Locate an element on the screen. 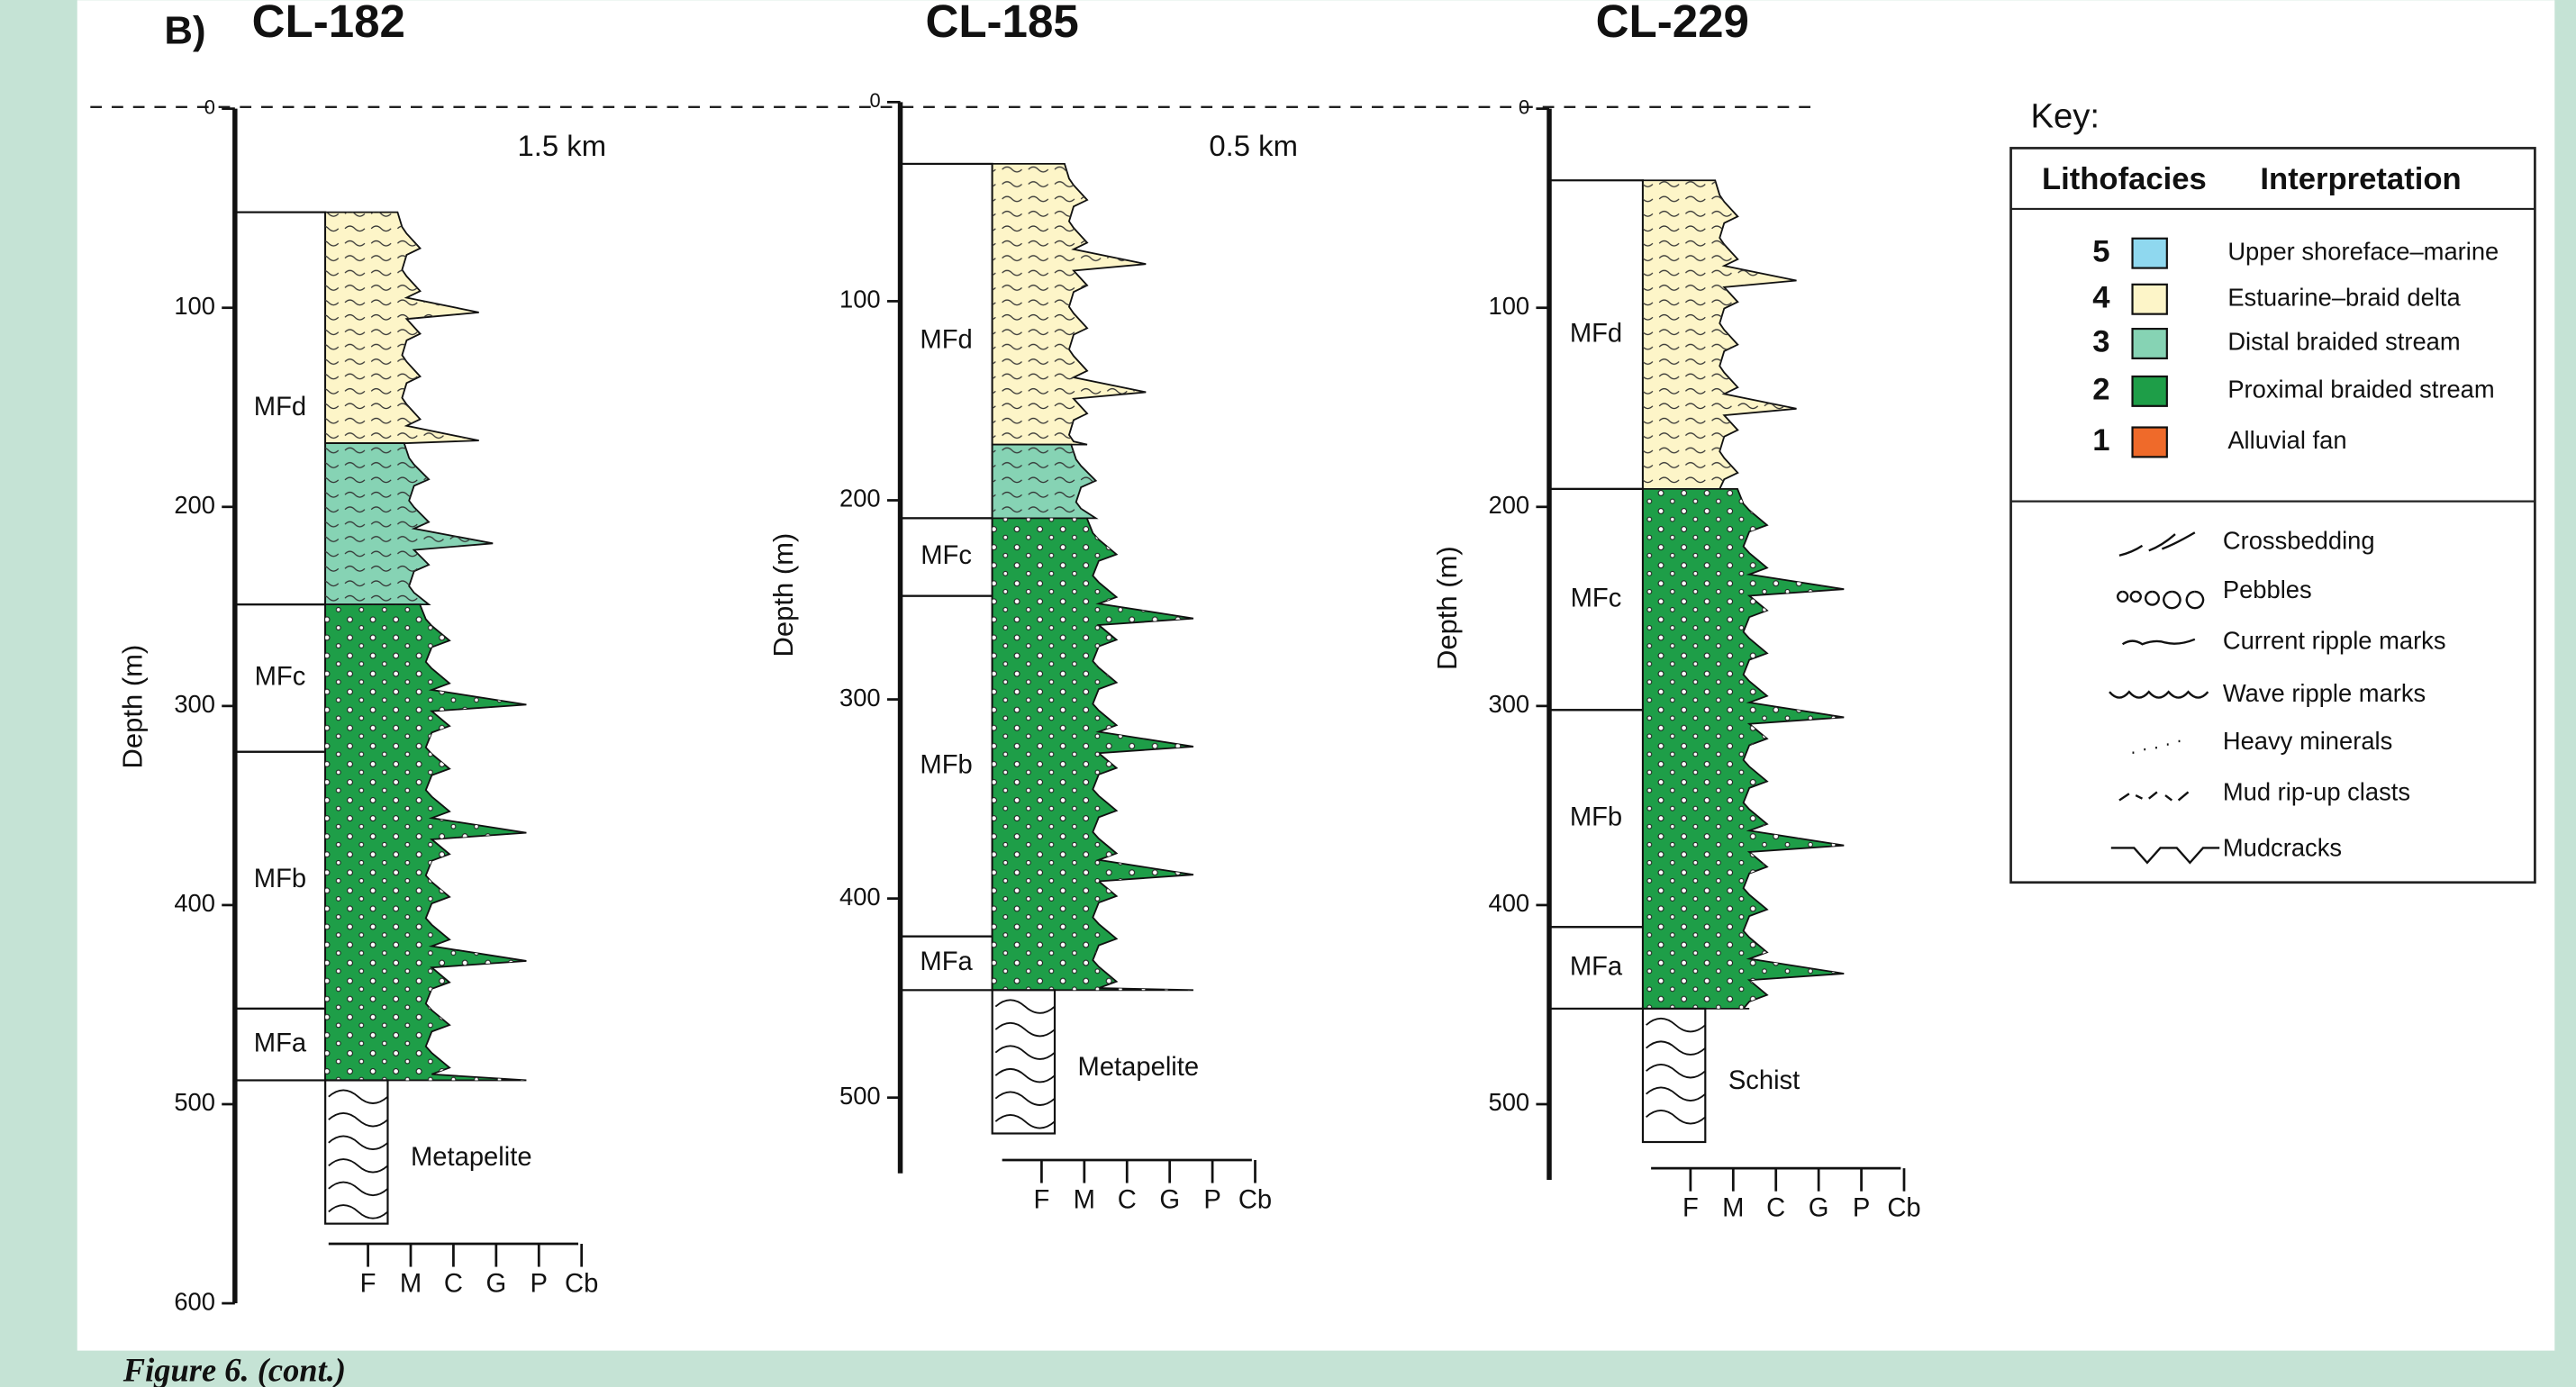 The width and height of the screenshot is (2576, 1387). axis-label: Depth (m) is located at coordinates (783, 595).